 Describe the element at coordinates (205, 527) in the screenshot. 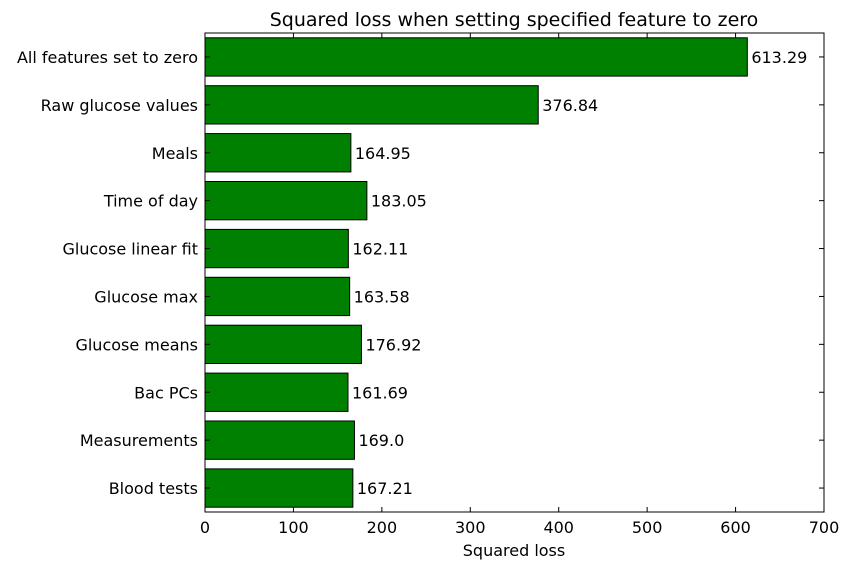

I see `x-tick-label: 0` at that location.